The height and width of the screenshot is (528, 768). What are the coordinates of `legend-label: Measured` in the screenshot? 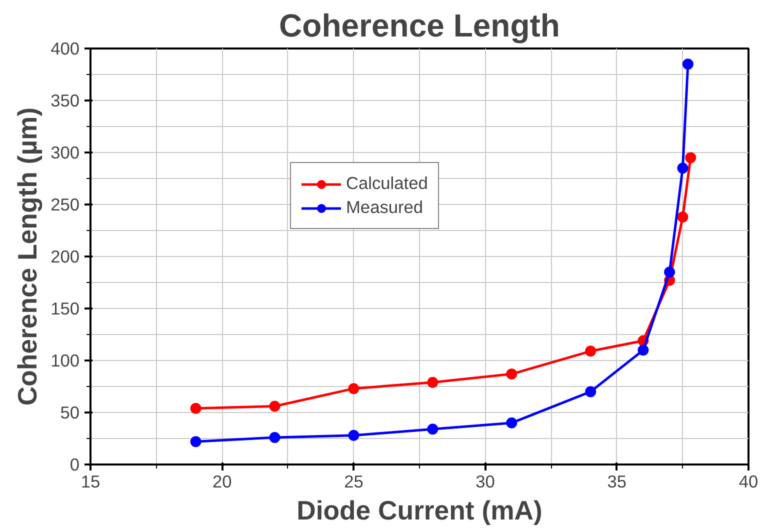 It's located at (385, 207).